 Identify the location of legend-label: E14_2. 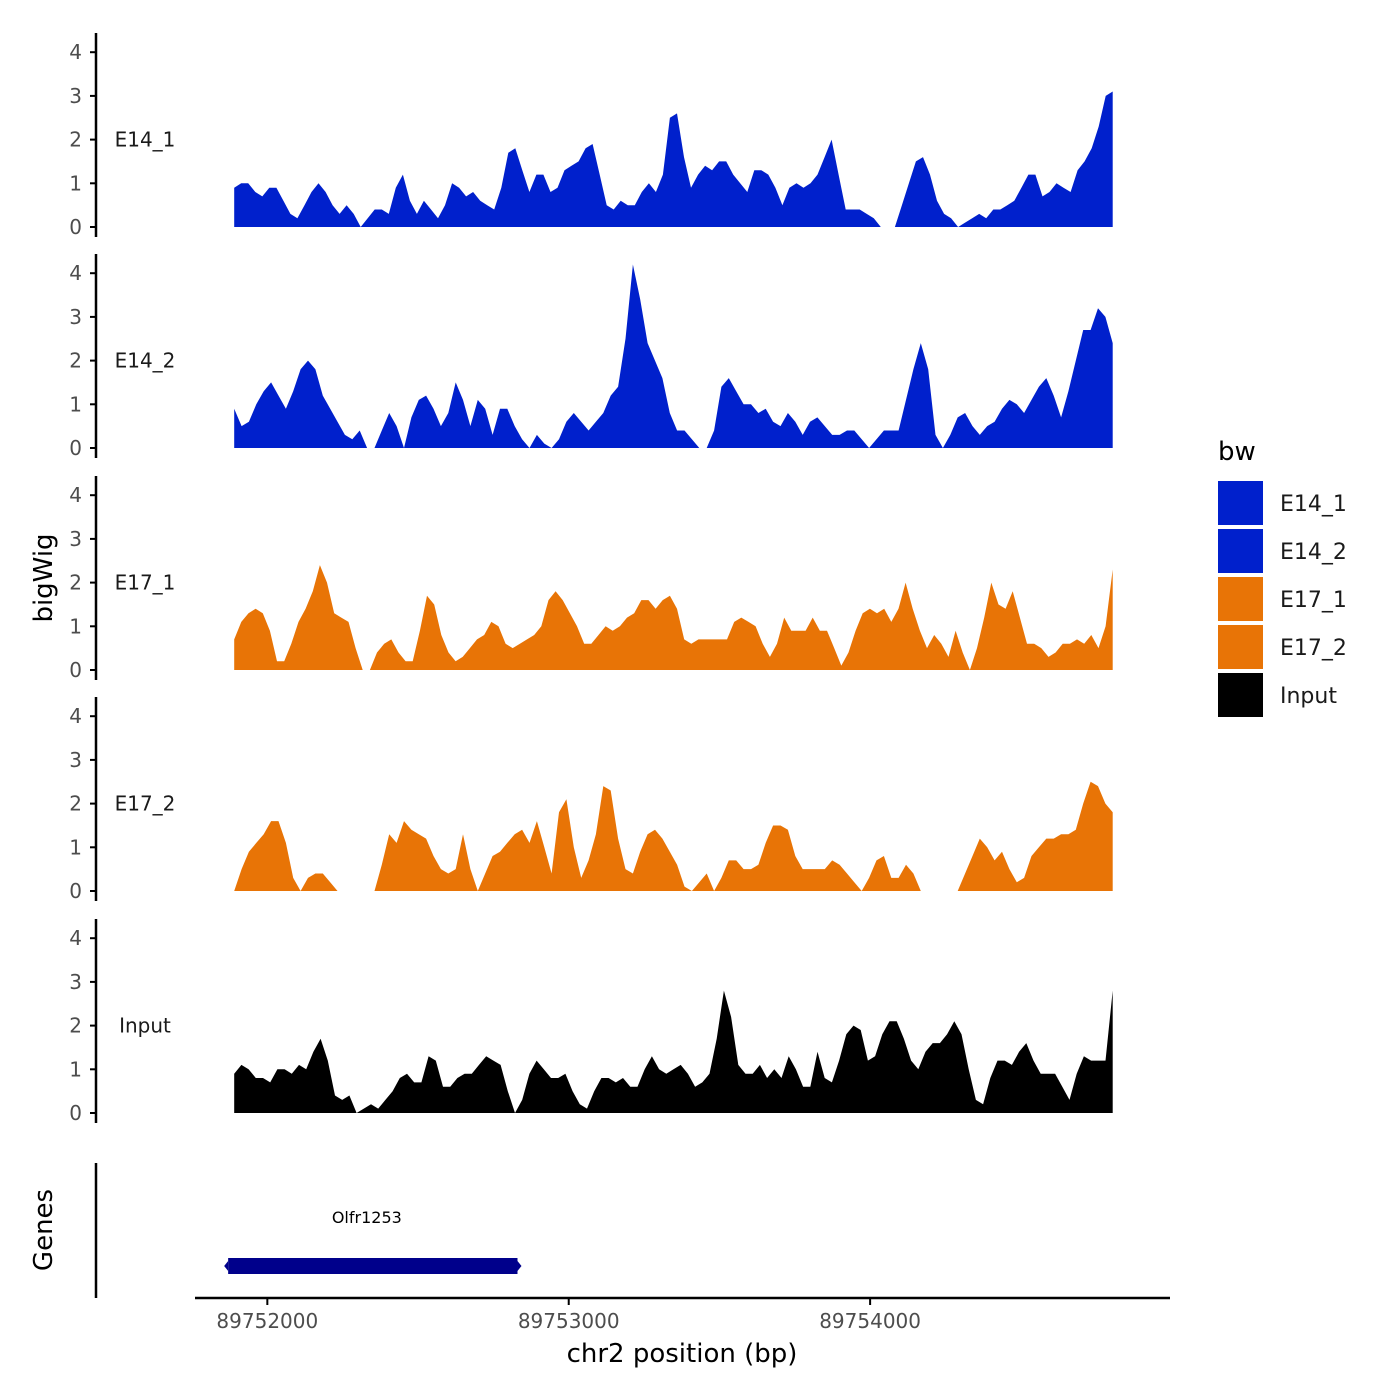
(1313, 552).